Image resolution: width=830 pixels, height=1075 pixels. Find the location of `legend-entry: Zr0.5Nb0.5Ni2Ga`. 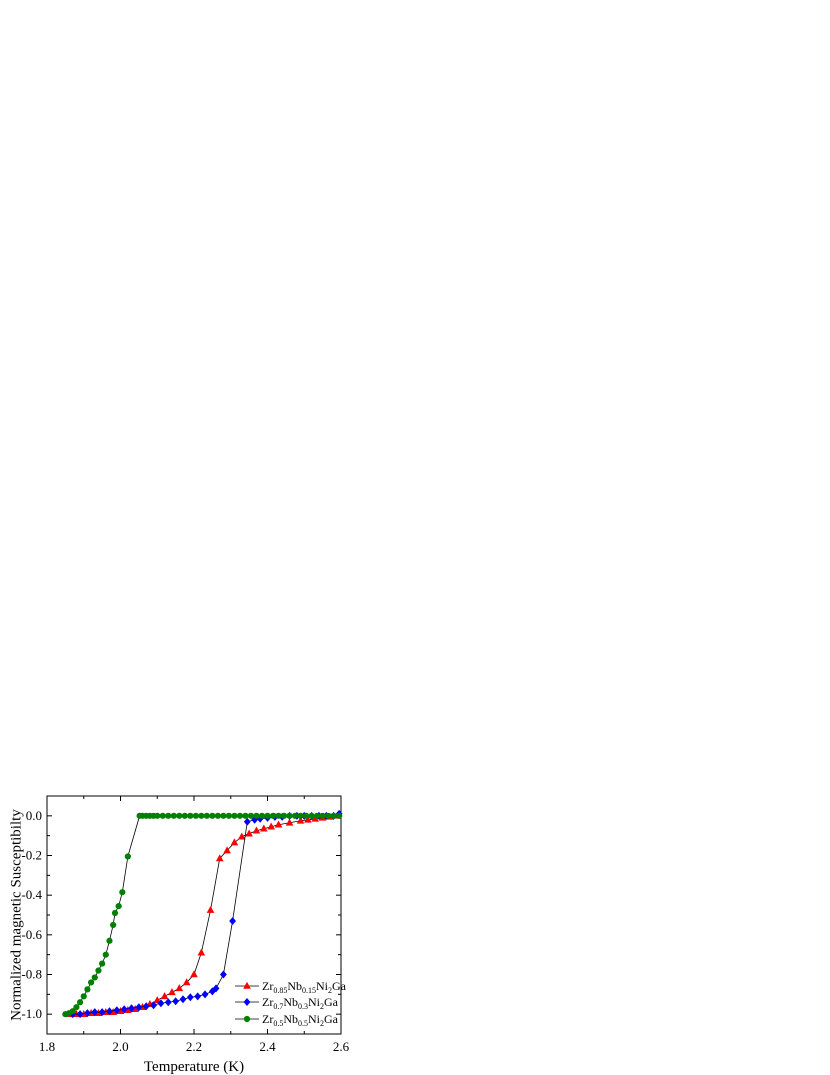

legend-entry: Zr0.5Nb0.5Ni2Ga is located at coordinates (287, 1020).